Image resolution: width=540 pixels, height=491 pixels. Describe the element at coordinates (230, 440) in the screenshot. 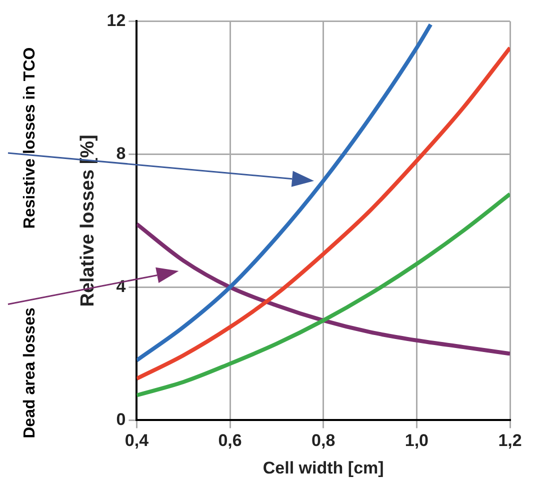

I see `x-tick-label: 0,6` at that location.